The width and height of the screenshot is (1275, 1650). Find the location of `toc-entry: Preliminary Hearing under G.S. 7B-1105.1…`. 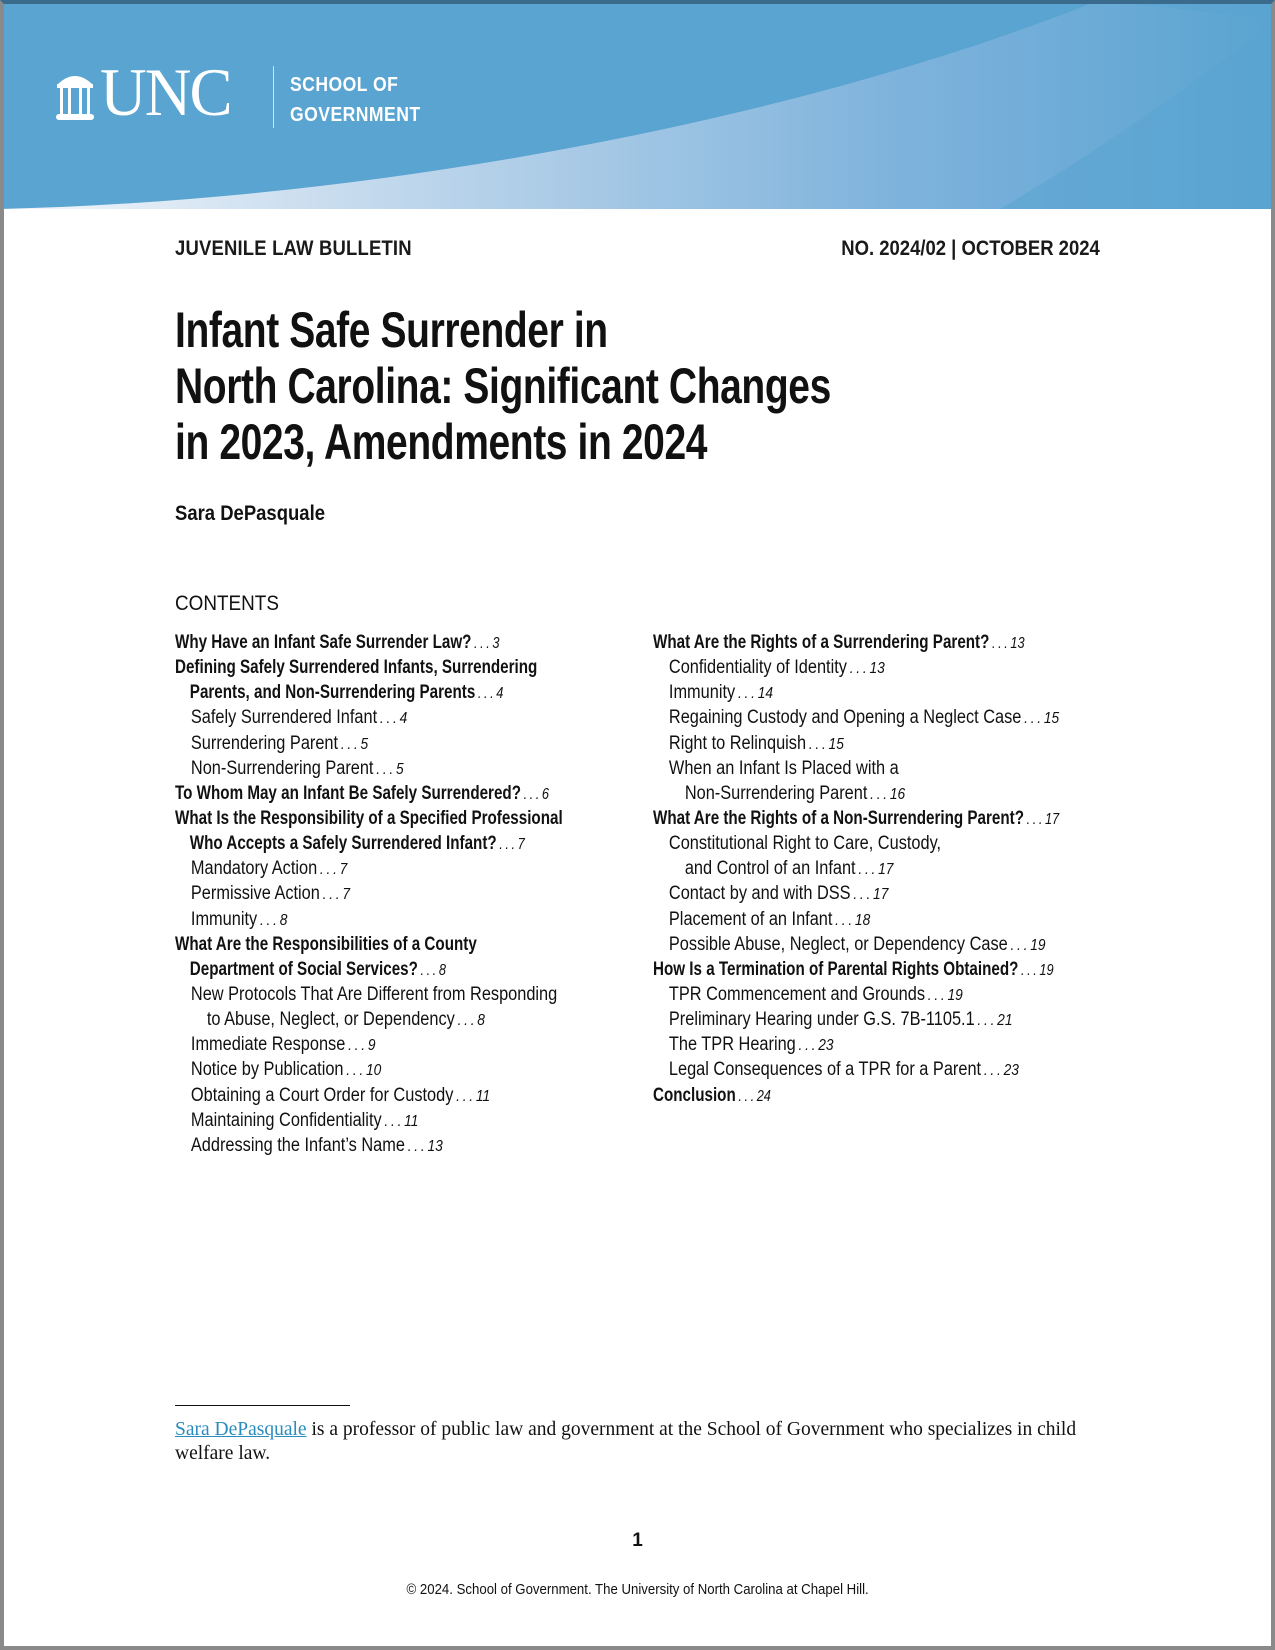

toc-entry: Preliminary Hearing under G.S. 7B-1105.1… is located at coordinates (871, 1019).